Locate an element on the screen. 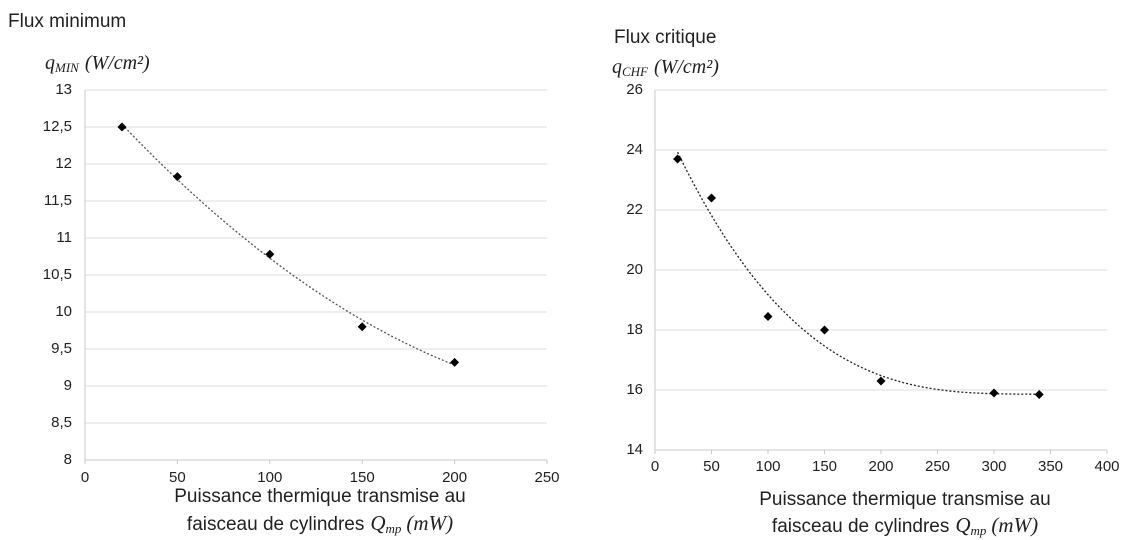 The image size is (1137, 540). x-tick-label: 400 is located at coordinates (1106, 466).